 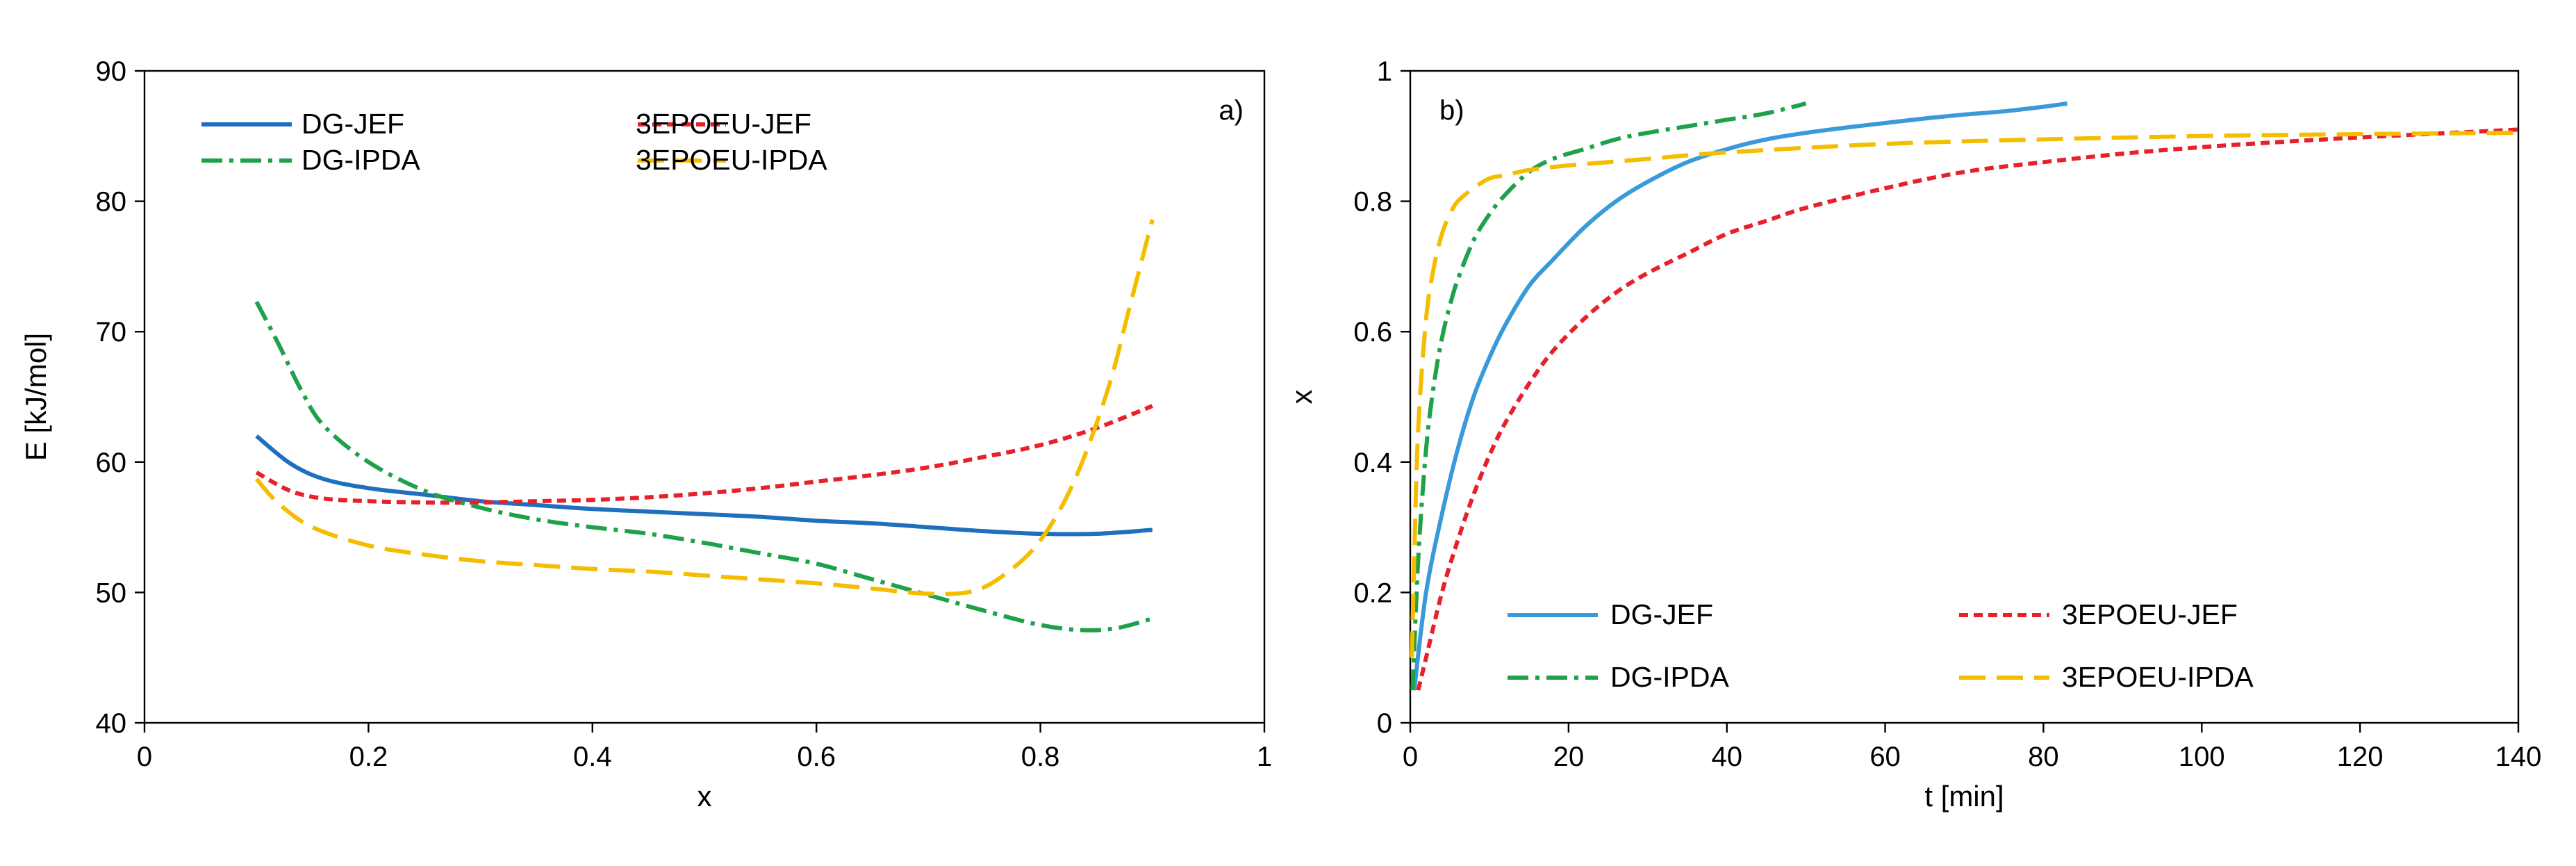 I want to click on y-tick-label: 0.8, so click(x=1372, y=203).